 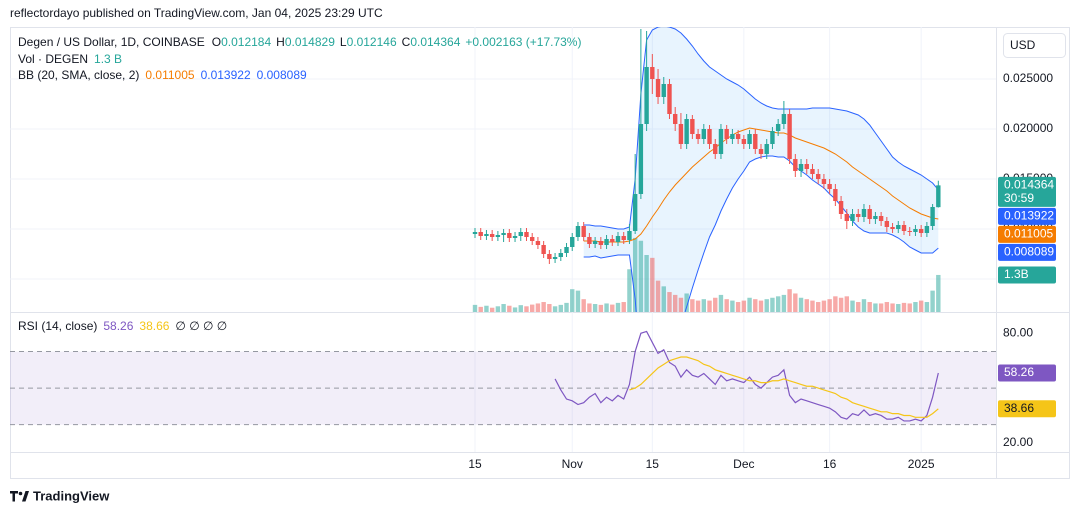 What do you see at coordinates (784, 387) in the screenshot?
I see `rsi-line` at bounding box center [784, 387].